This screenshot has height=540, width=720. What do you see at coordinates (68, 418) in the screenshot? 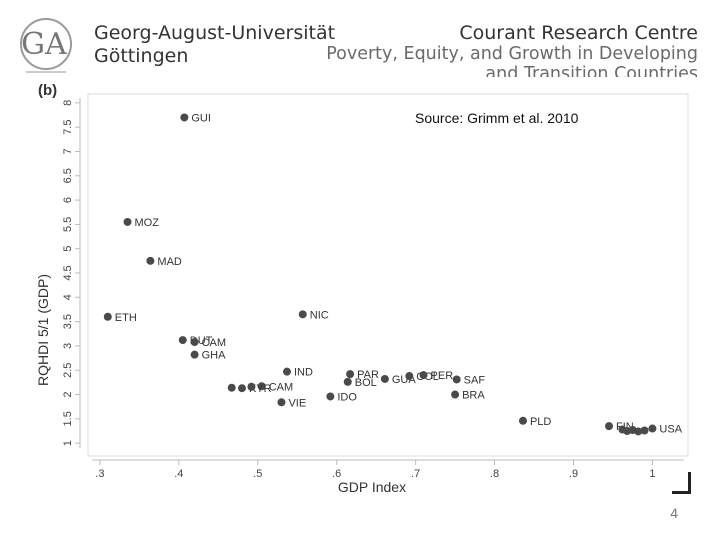
I see `y-tick-label: 1.5` at bounding box center [68, 418].